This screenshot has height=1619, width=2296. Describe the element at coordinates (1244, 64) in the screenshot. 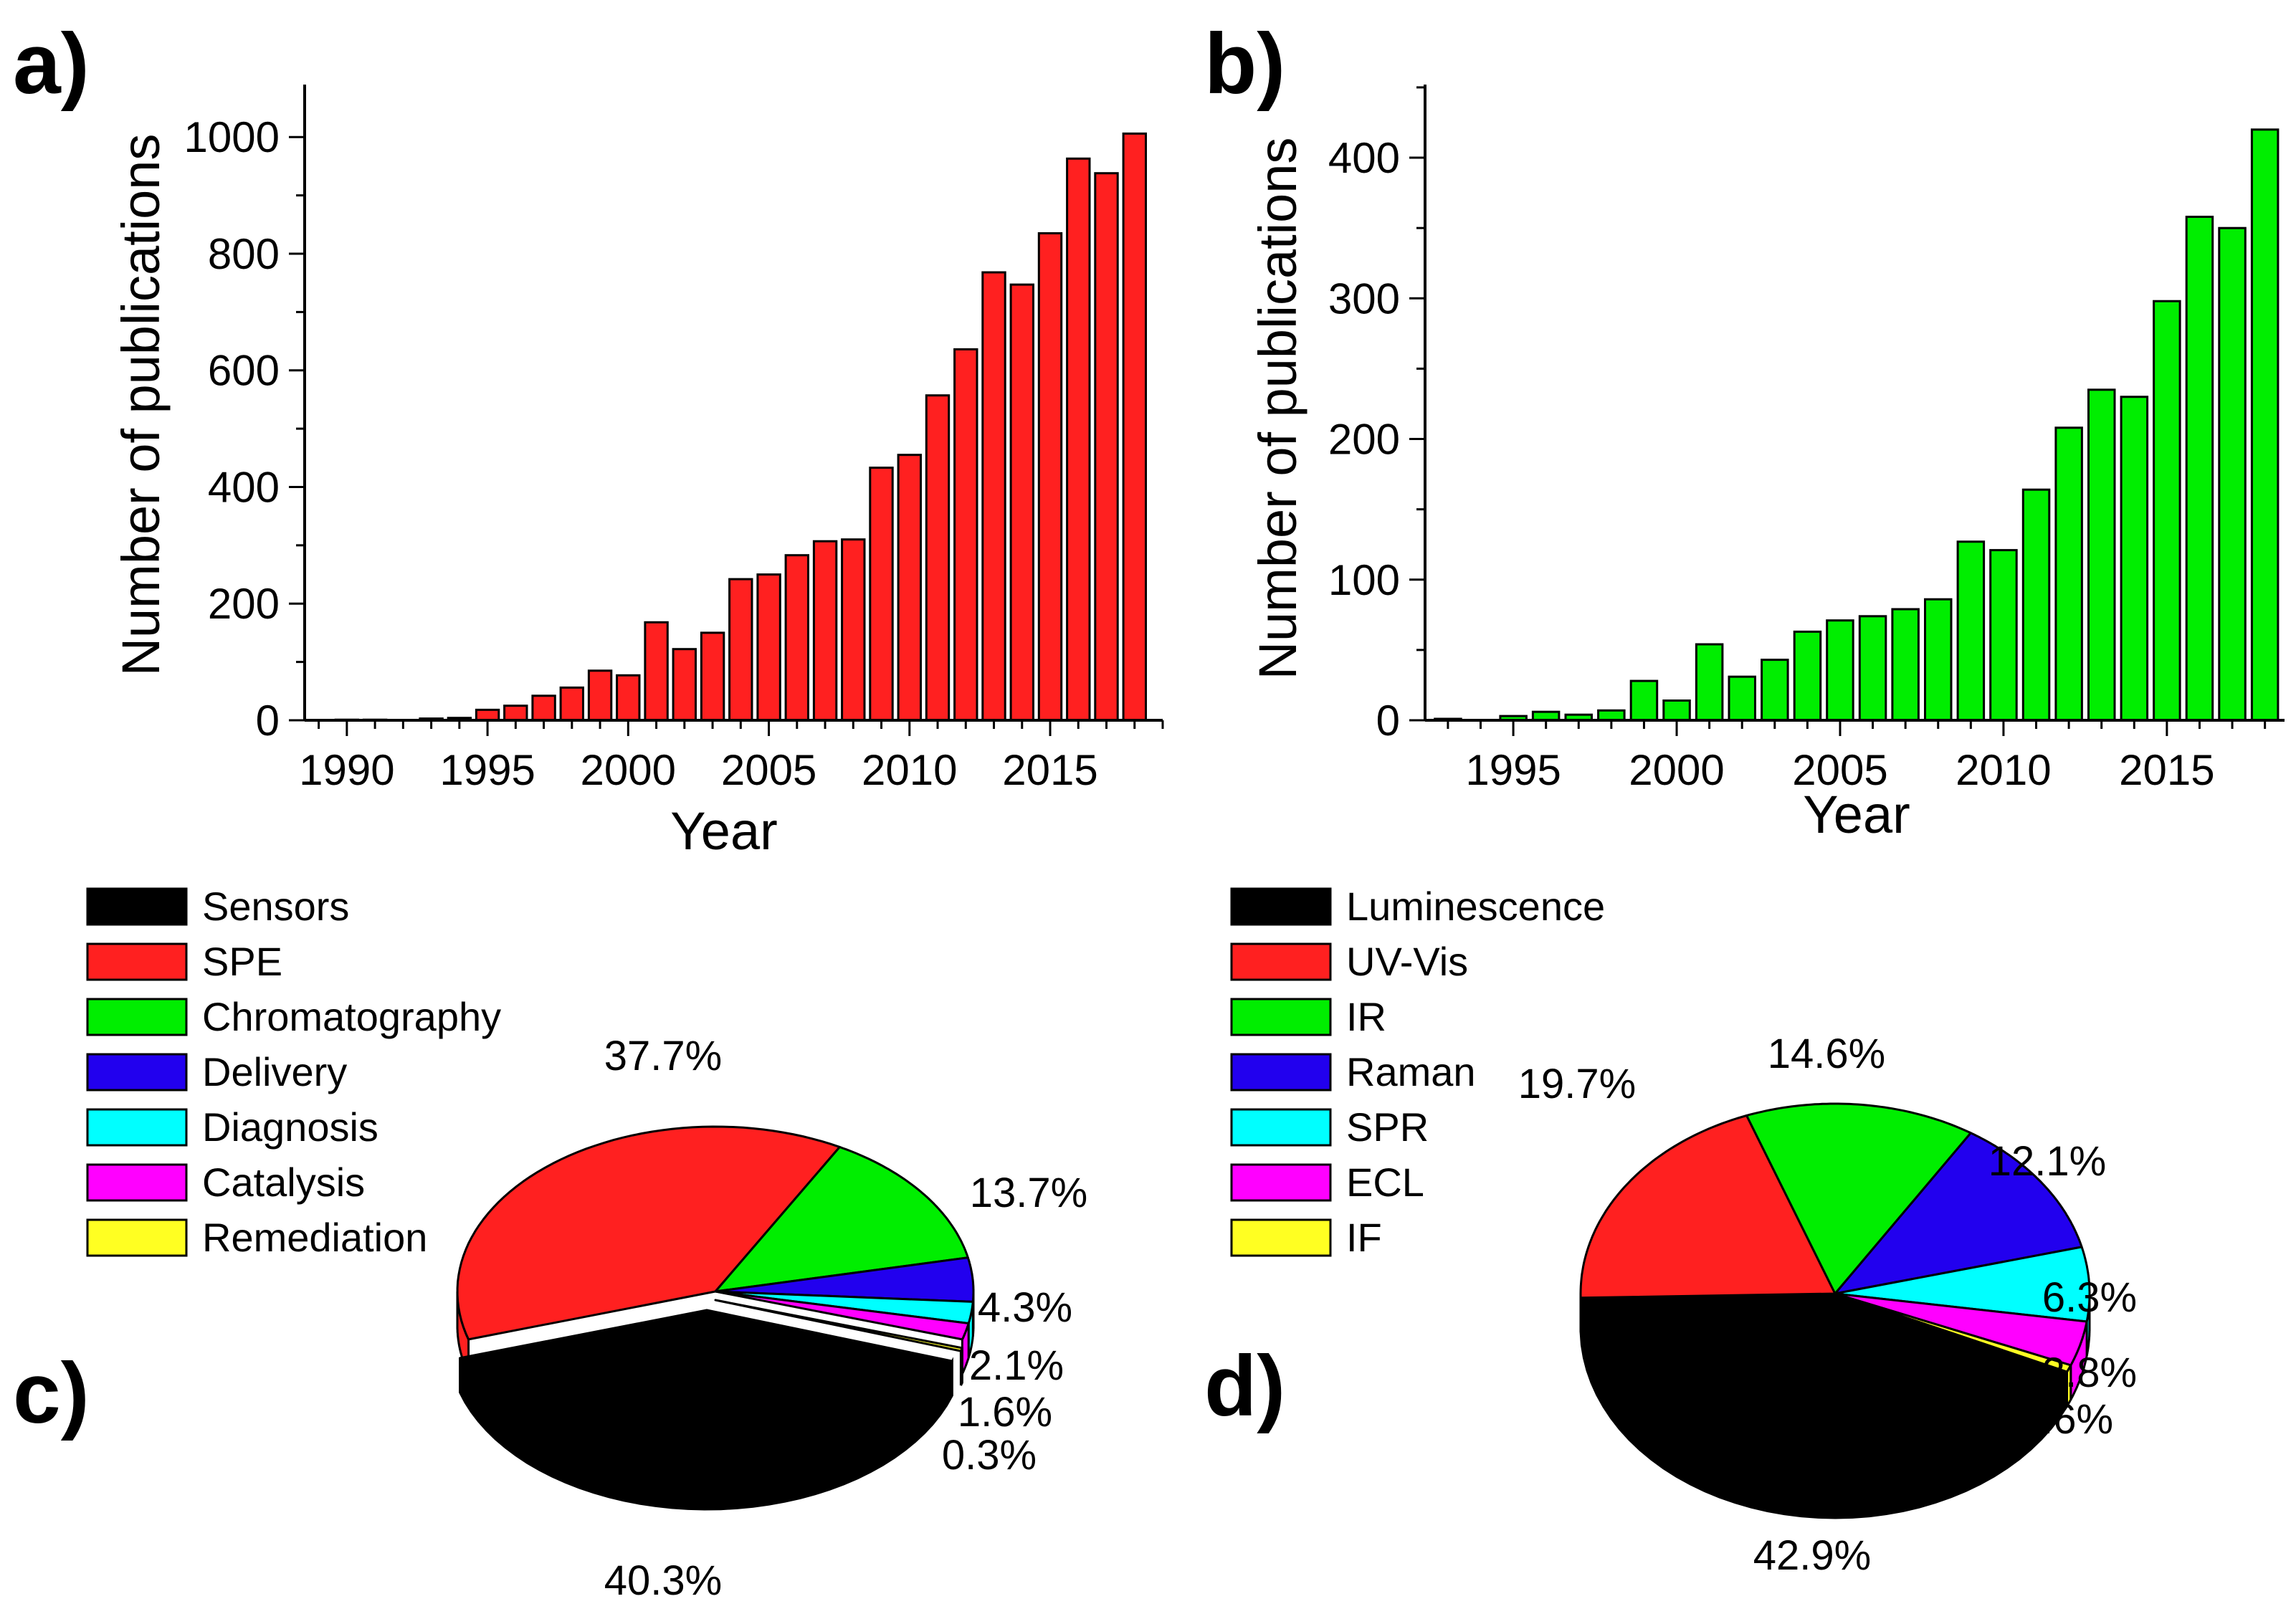

I see `panel-label-b: b)` at that location.